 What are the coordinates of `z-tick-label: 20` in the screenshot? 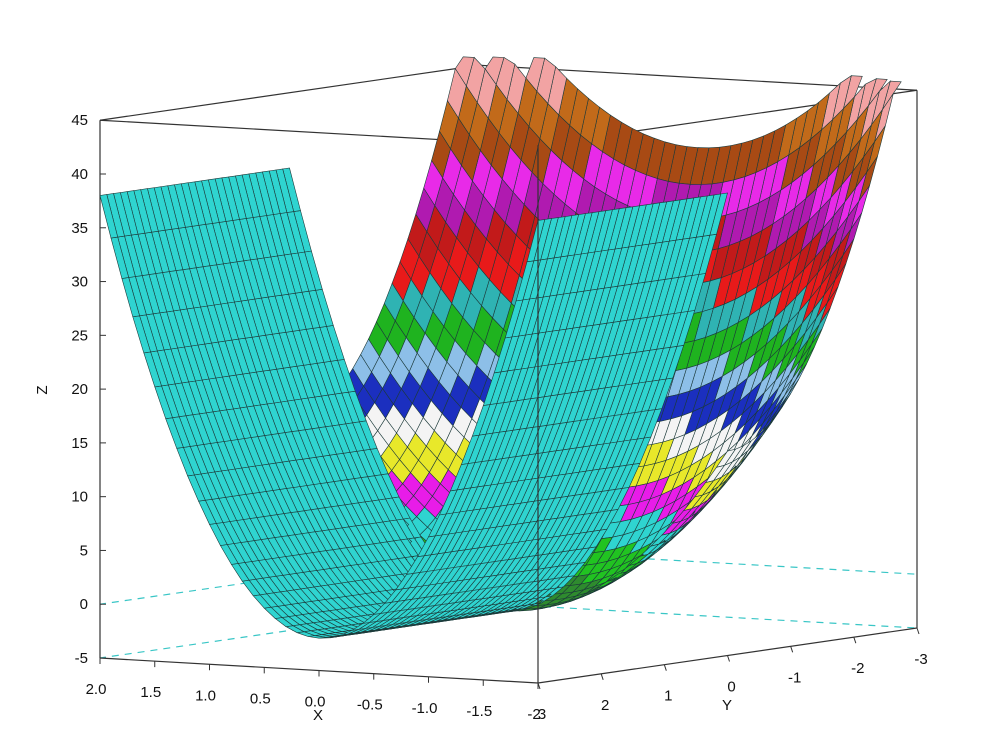 It's located at (79, 389).